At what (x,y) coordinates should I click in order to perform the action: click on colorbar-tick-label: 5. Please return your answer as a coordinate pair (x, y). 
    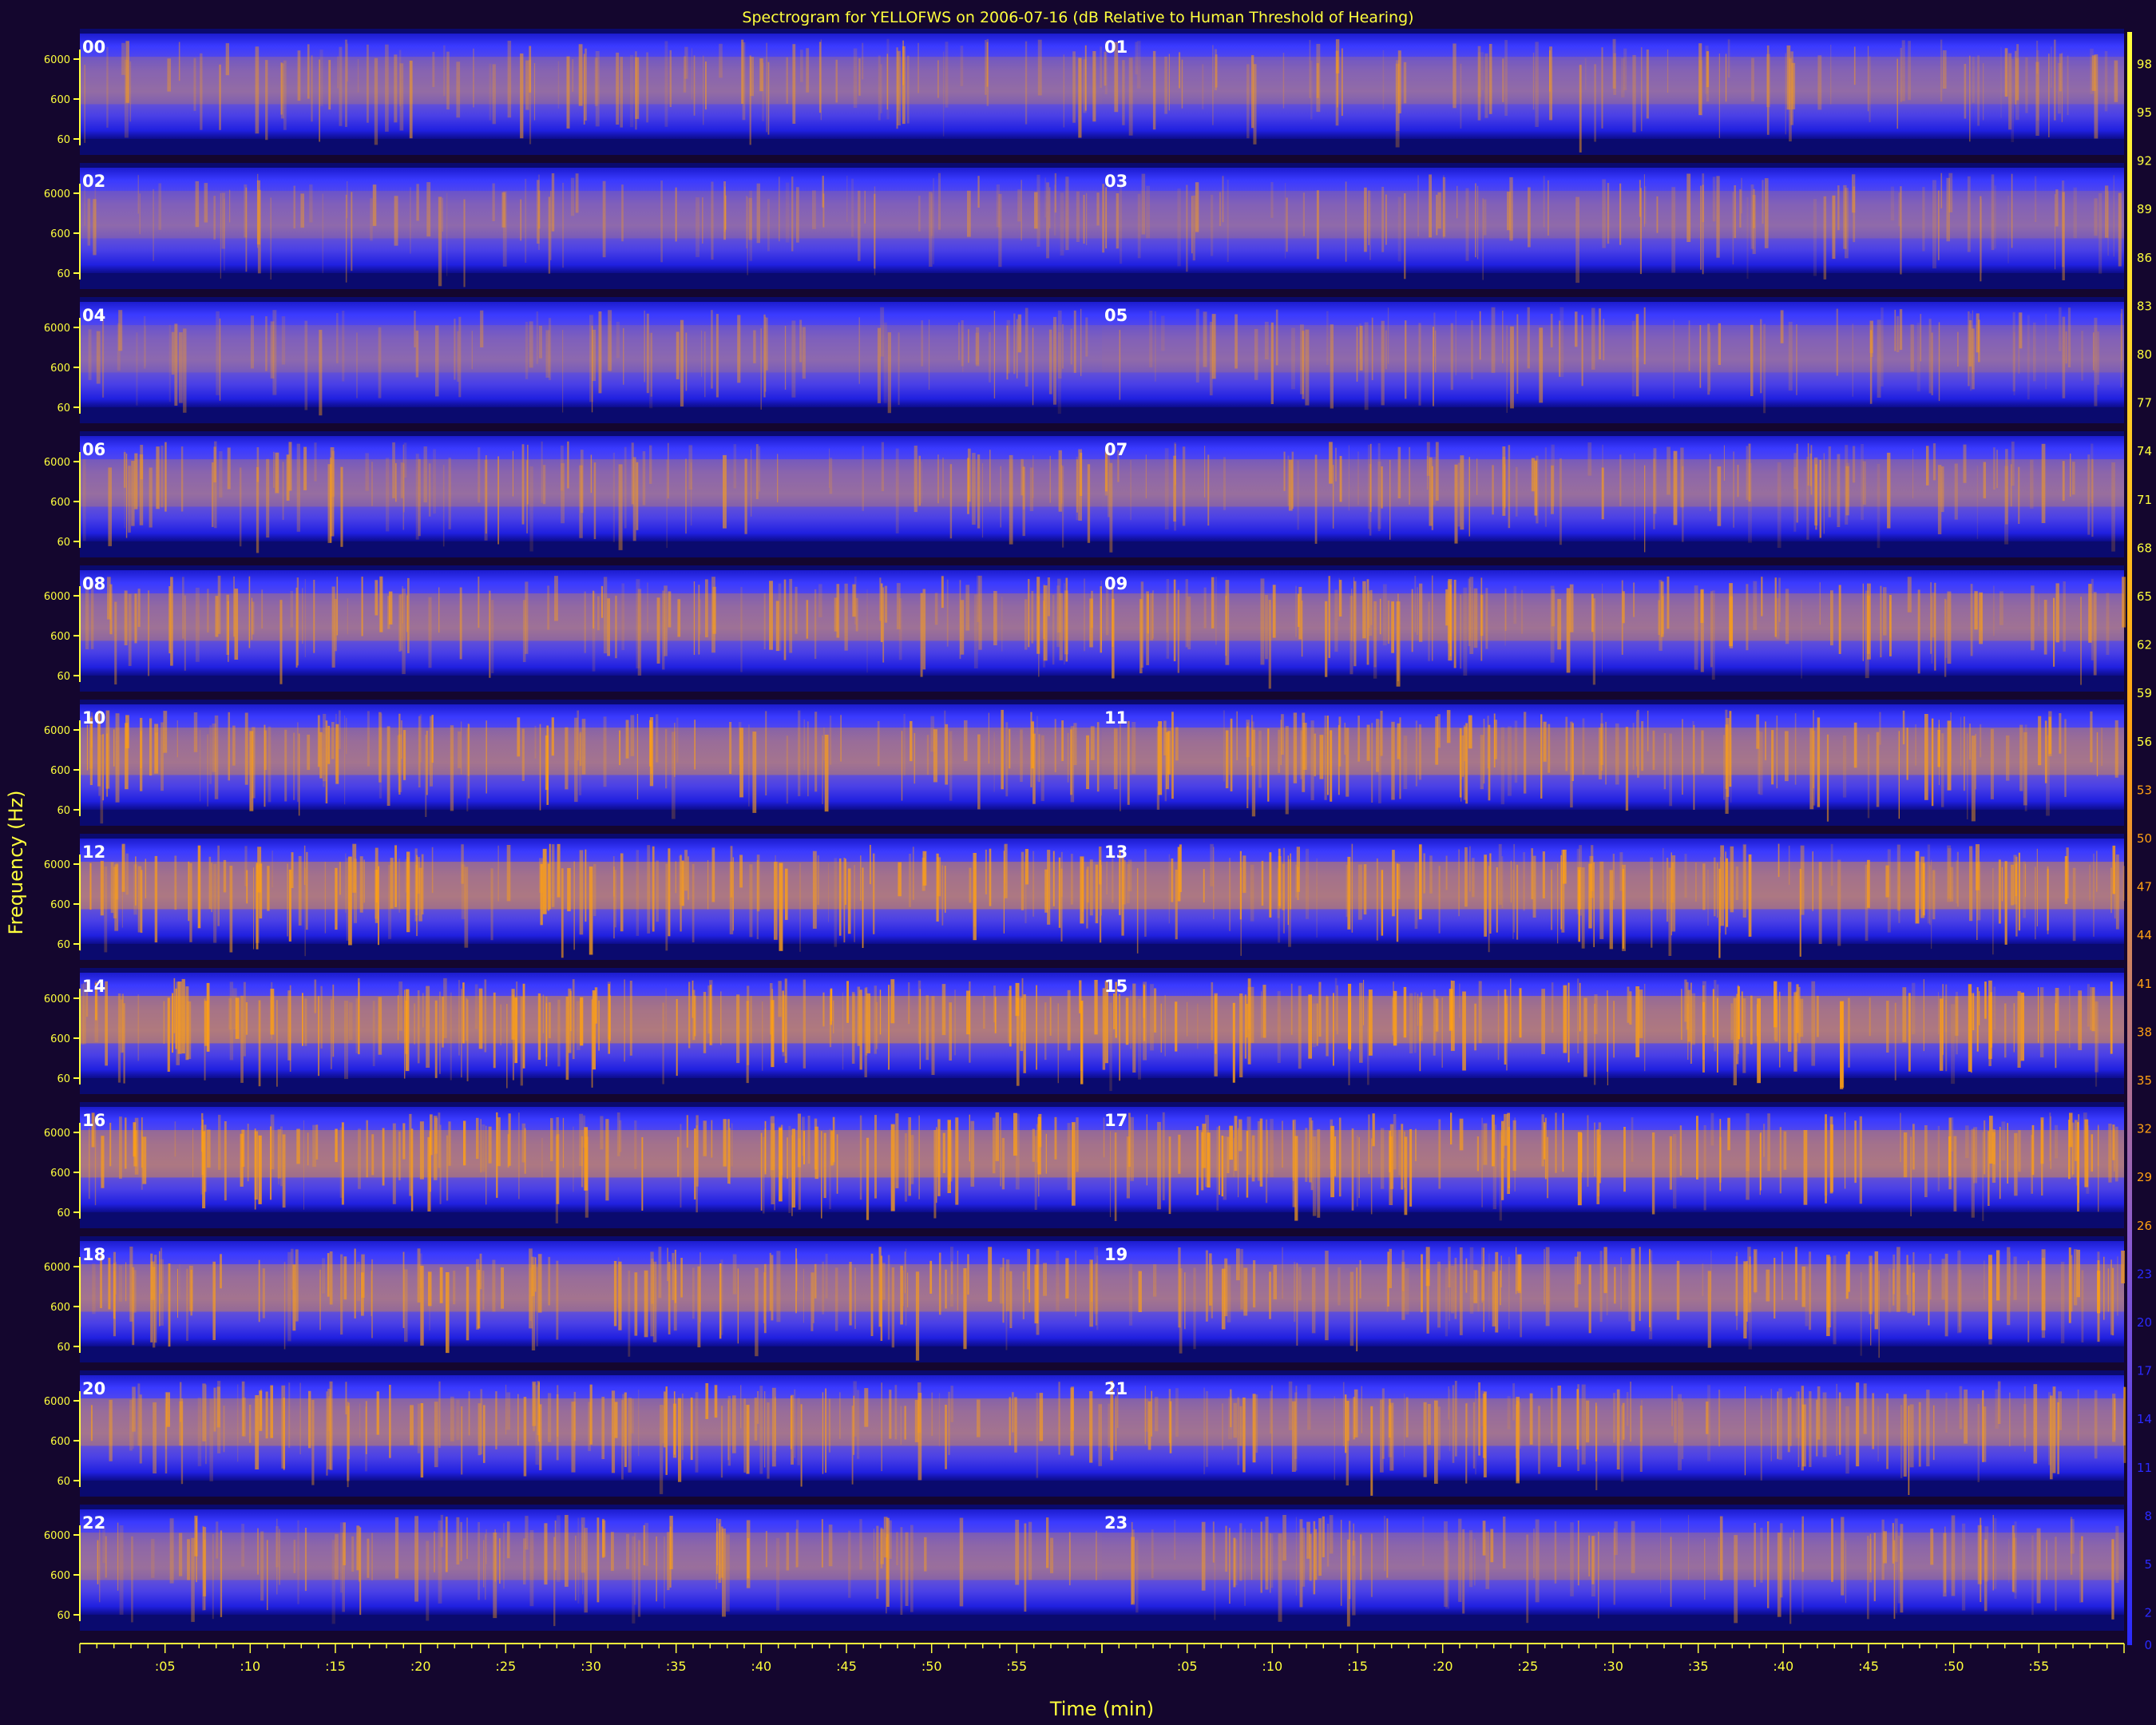
    Looking at the image, I should click on (2148, 1565).